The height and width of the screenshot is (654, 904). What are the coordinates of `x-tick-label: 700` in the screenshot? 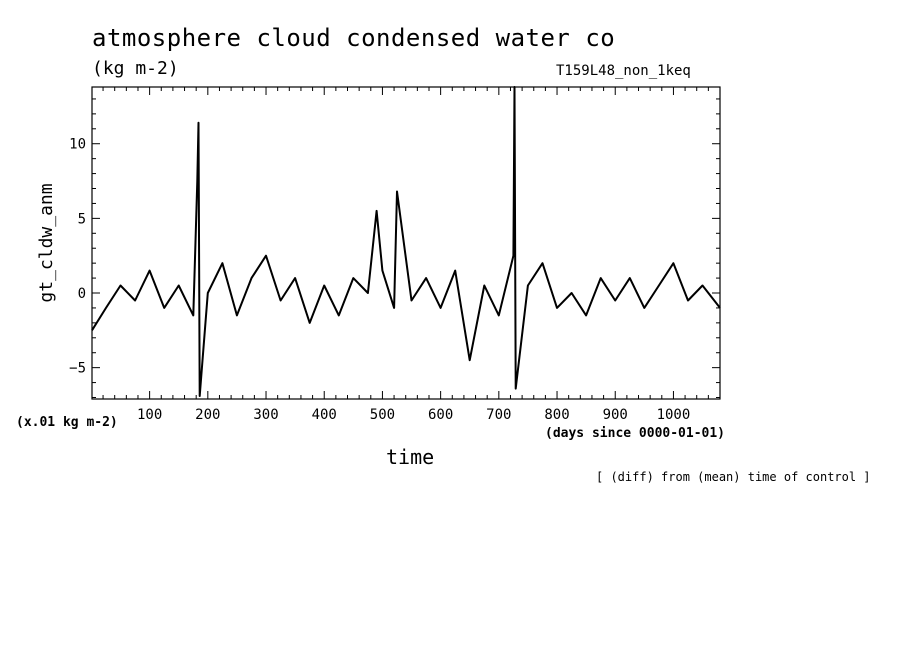 It's located at (498, 415).